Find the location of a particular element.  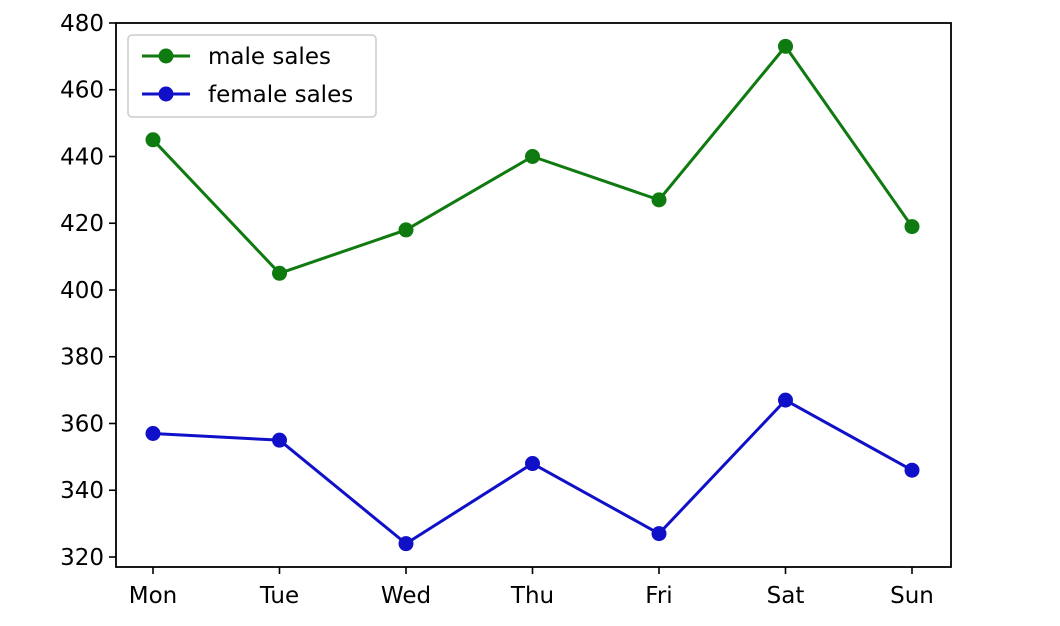

x-tick-label: Wed is located at coordinates (406, 596).